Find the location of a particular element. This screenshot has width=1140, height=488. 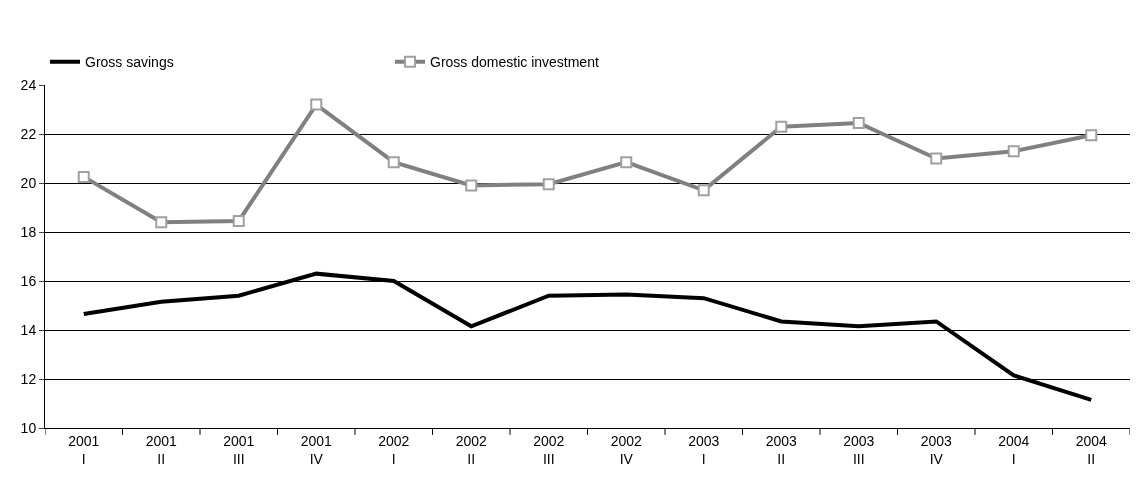

y-tick-label: 10 is located at coordinates (28, 427).